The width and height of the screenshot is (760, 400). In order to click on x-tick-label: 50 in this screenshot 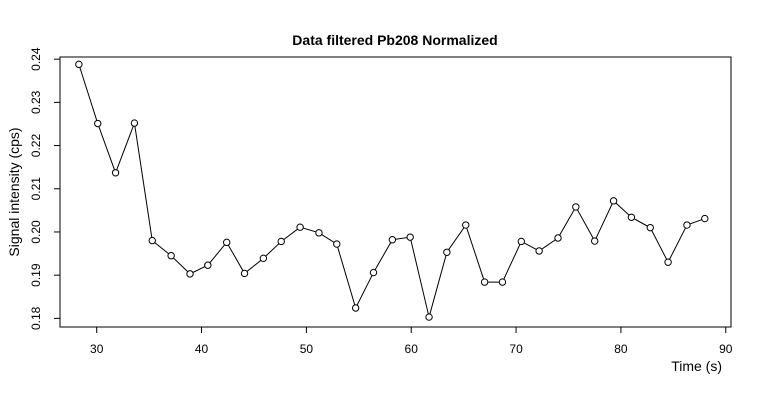, I will do `click(307, 349)`.